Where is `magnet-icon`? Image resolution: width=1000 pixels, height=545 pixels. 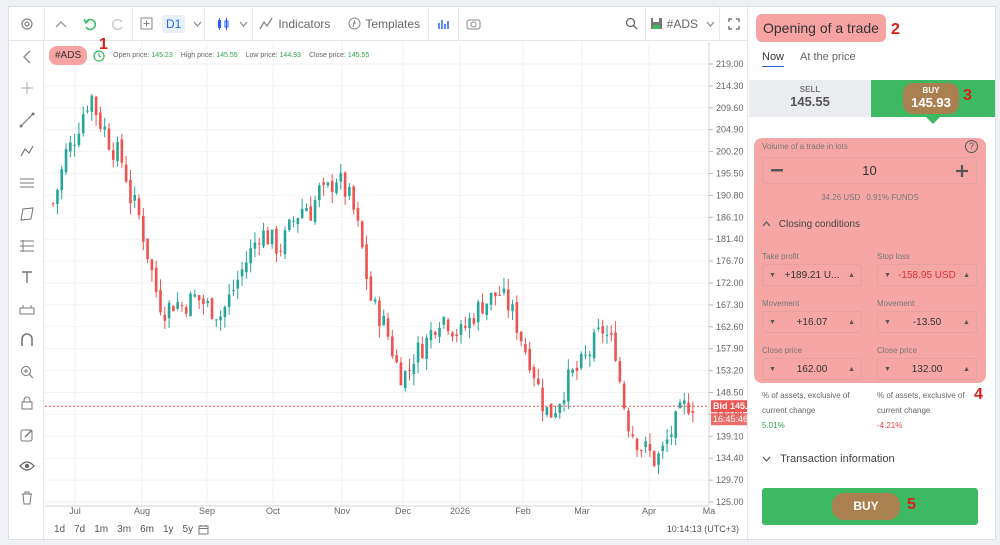 magnet-icon is located at coordinates (26, 341).